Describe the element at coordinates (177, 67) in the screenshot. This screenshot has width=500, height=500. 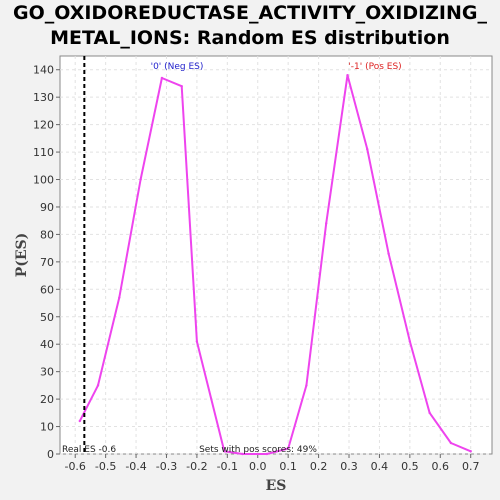
I see `neg-es-label: '0' (Neg ES)` at that location.